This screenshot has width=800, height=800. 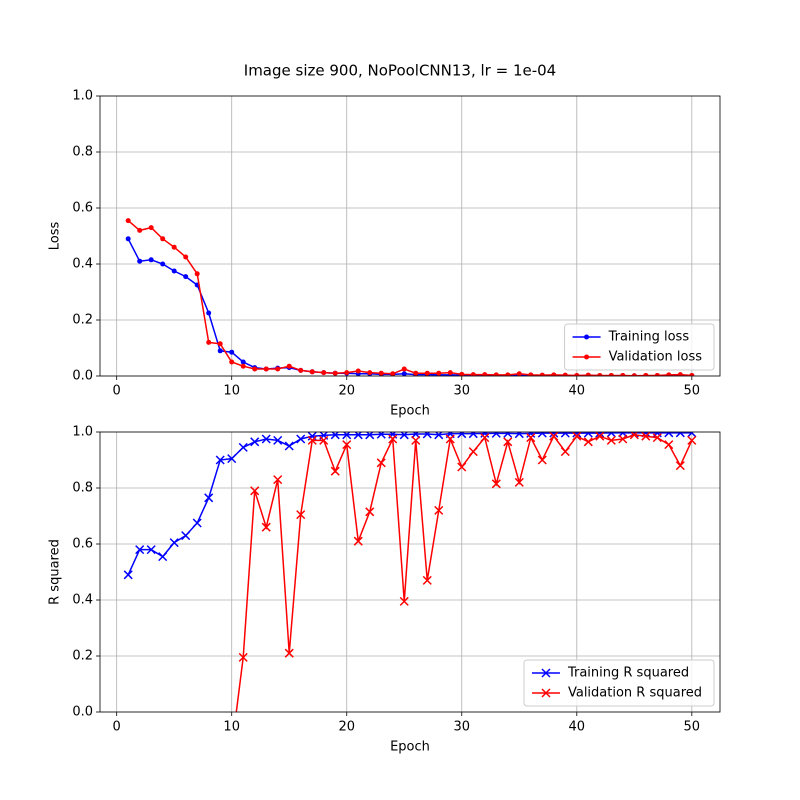 I want to click on legend-label: Training loss, so click(x=649, y=337).